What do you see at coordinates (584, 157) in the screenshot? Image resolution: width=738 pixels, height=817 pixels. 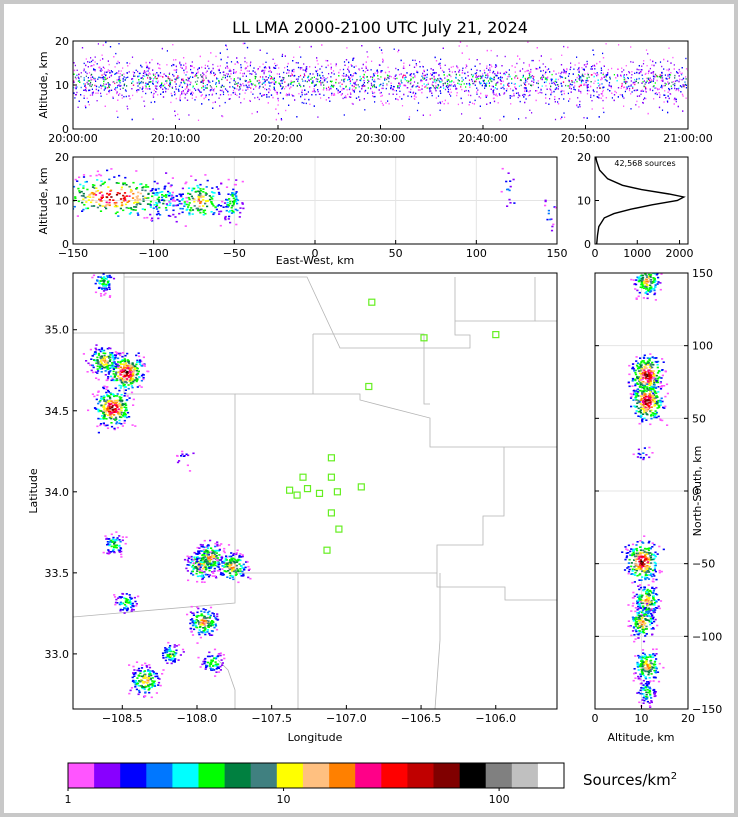 I see `altitude-histogram-ytick-label: 20` at bounding box center [584, 157].